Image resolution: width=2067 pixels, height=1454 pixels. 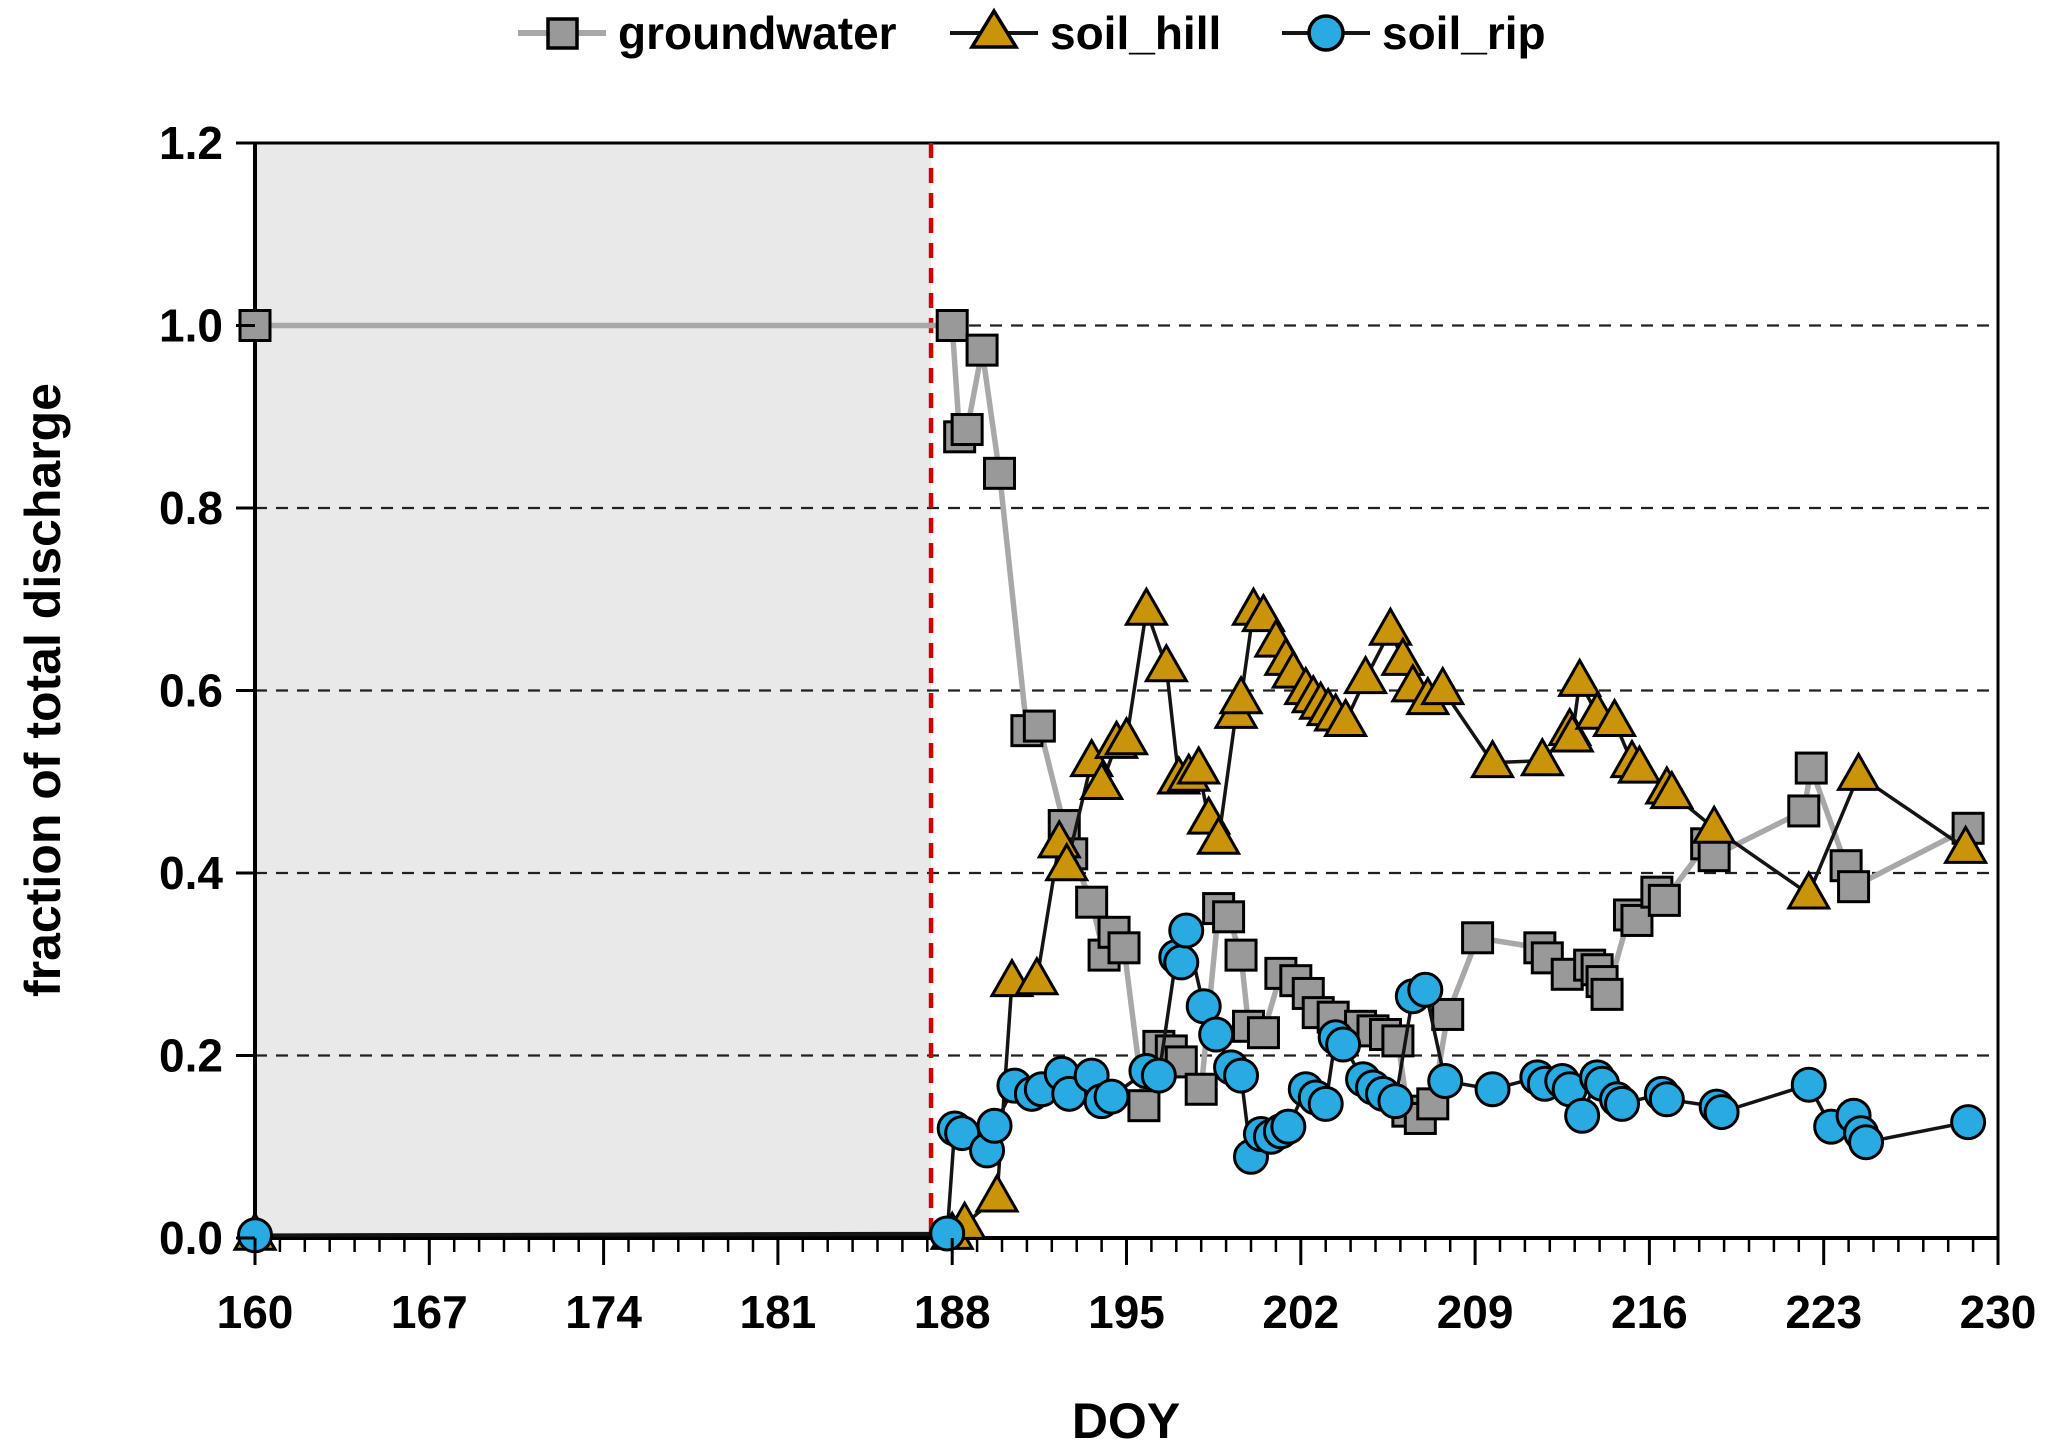 What do you see at coordinates (191, 691) in the screenshot?
I see `y-tick-label: 0.6` at bounding box center [191, 691].